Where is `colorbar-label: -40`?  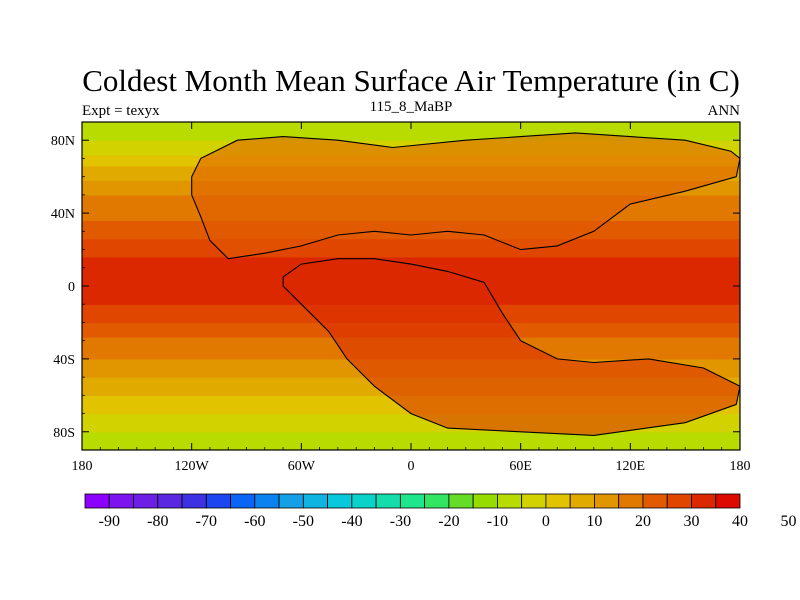 colorbar-label: -40 is located at coordinates (351, 521).